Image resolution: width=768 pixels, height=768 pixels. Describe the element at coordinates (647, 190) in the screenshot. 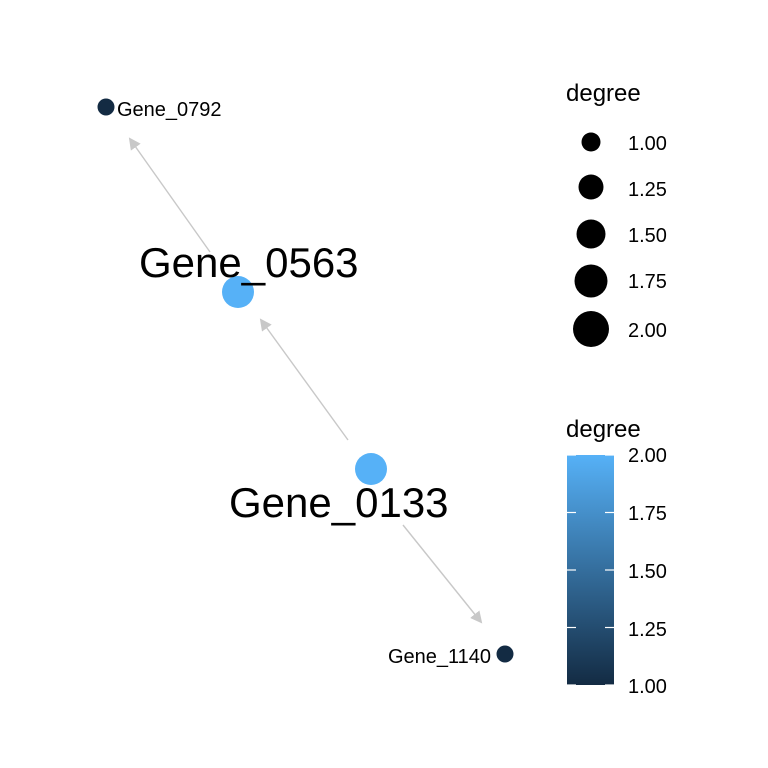

I see `size-legend-label-2: 1.25` at that location.